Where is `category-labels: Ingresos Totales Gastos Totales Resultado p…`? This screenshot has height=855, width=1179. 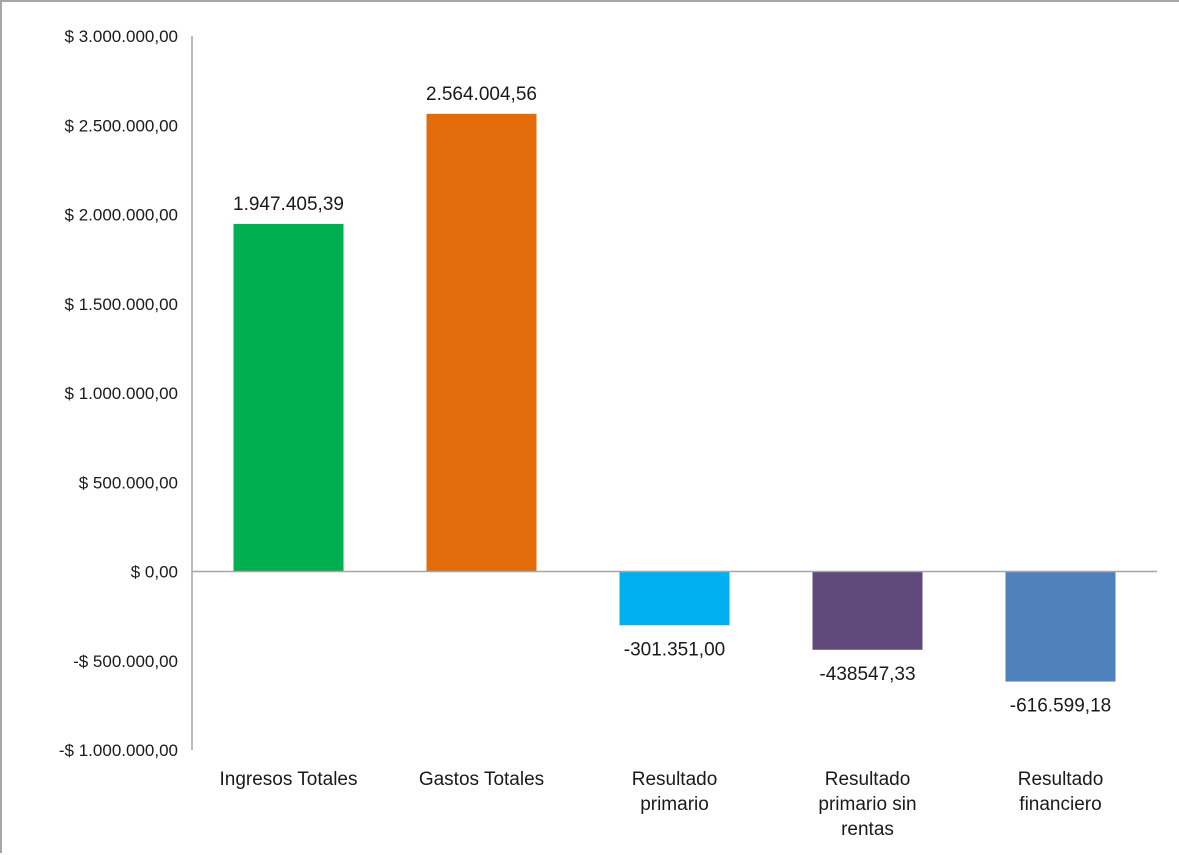
category-labels: Ingresos Totales Gastos Totales Resultado p… is located at coordinates (661, 804).